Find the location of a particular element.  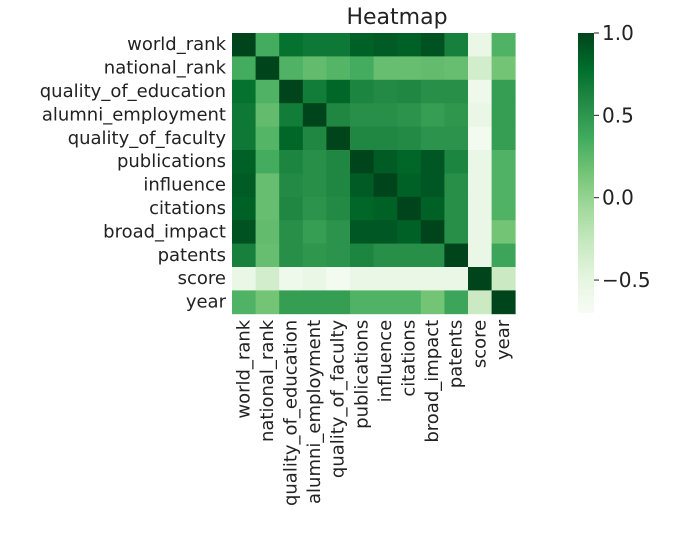

heatmap-cell-quality_of_education-national_rank is located at coordinates (267, 91).